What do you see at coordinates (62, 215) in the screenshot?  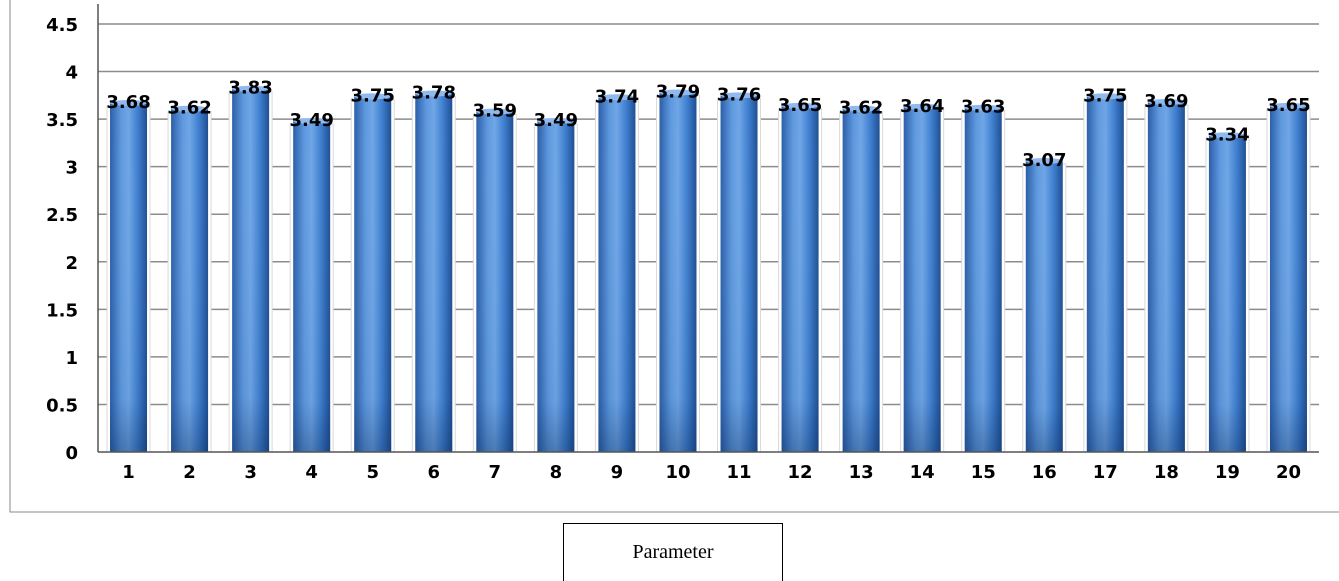 I see `y-tick-label: 2.5` at bounding box center [62, 215].